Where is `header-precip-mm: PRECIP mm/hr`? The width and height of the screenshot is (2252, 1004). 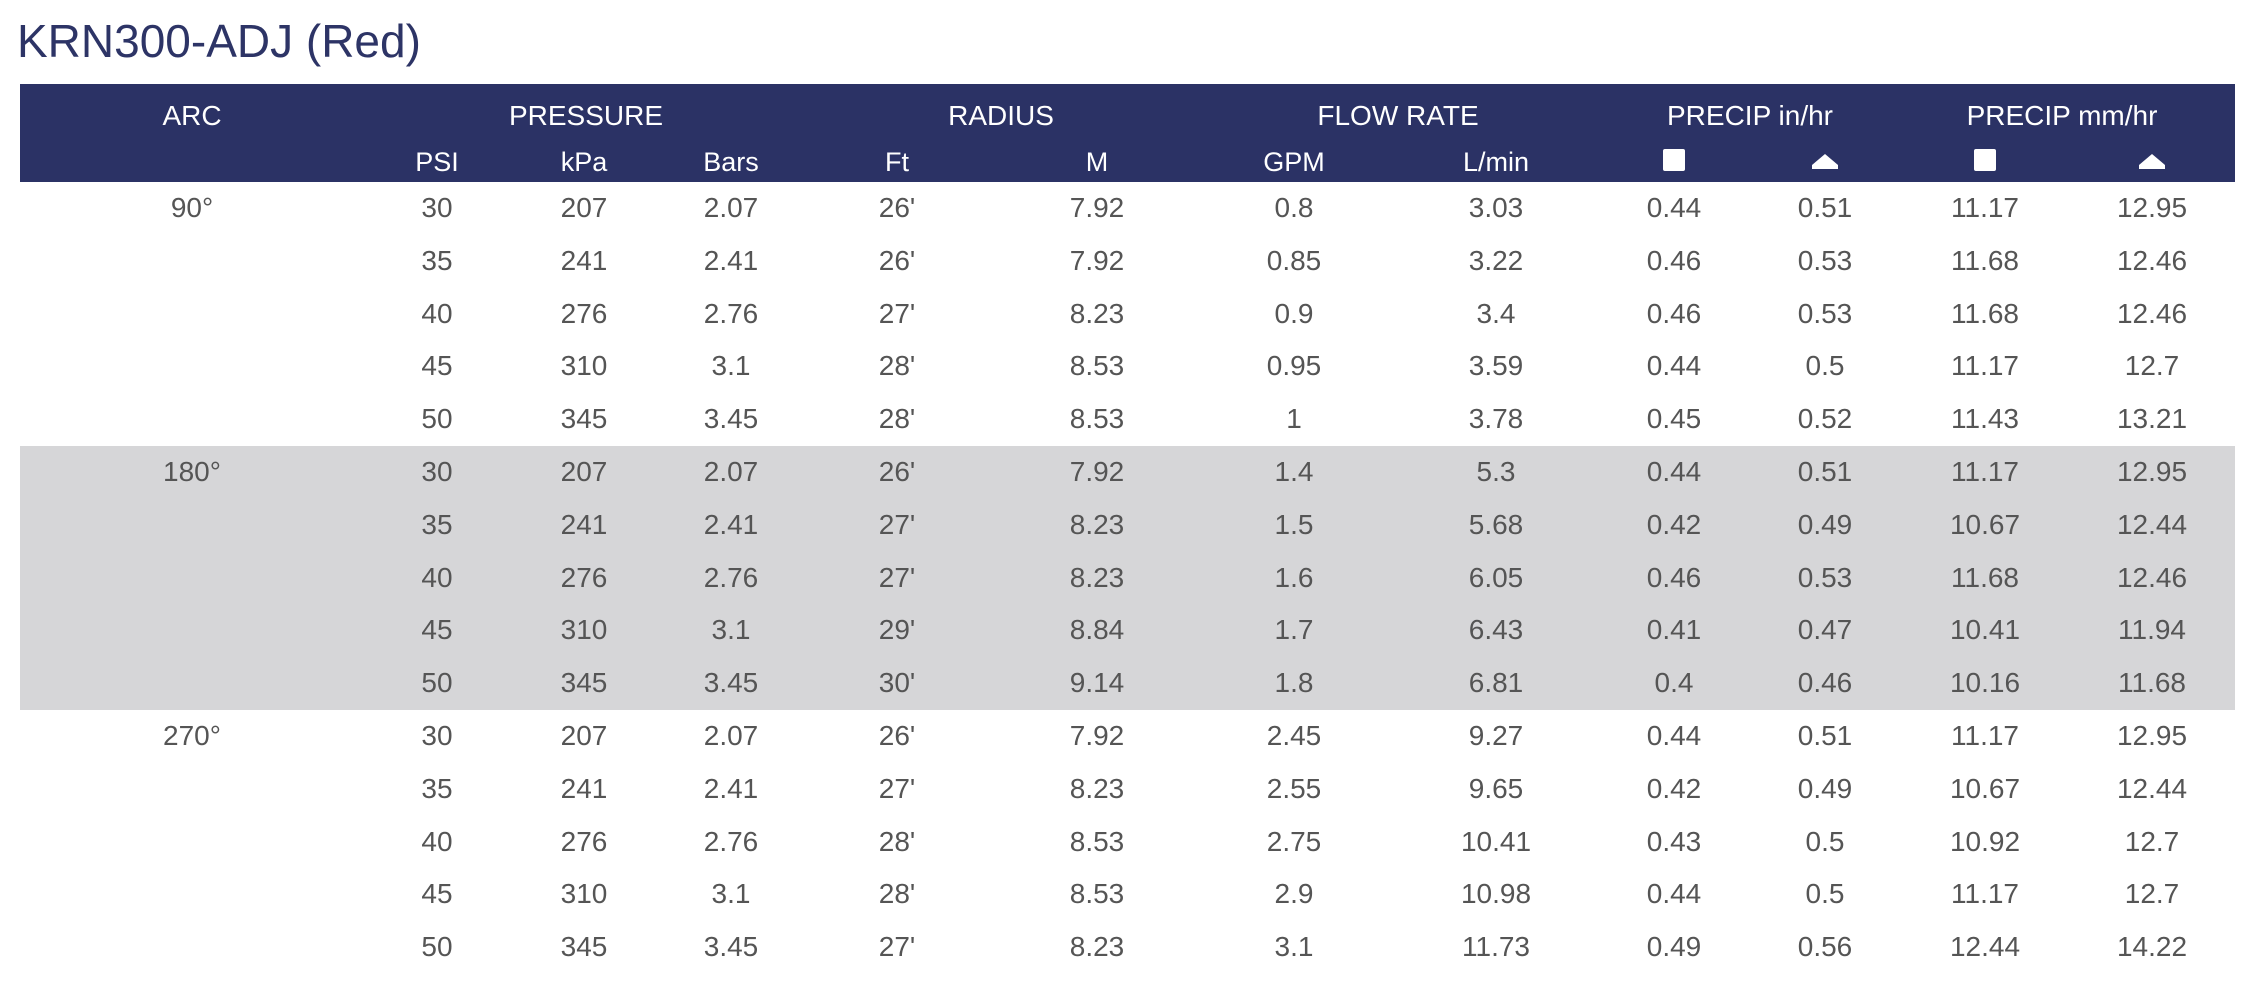 header-precip-mm: PRECIP mm/hr is located at coordinates (2062, 115).